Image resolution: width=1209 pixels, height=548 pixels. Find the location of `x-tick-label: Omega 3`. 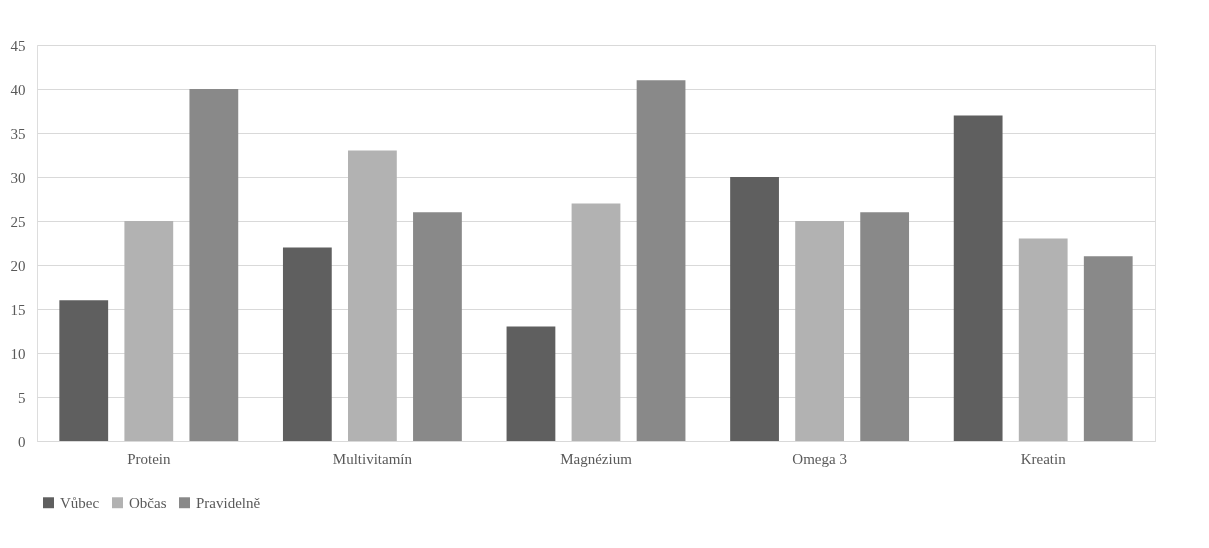

x-tick-label: Omega 3 is located at coordinates (819, 458).